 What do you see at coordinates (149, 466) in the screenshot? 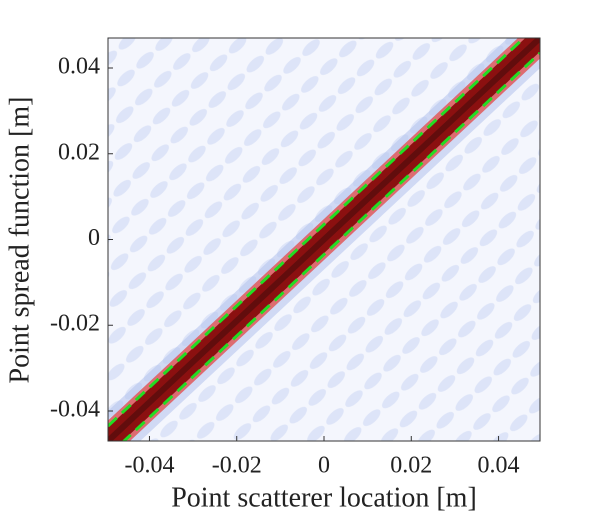
I see `x-tick-label: -0.04` at bounding box center [149, 466].